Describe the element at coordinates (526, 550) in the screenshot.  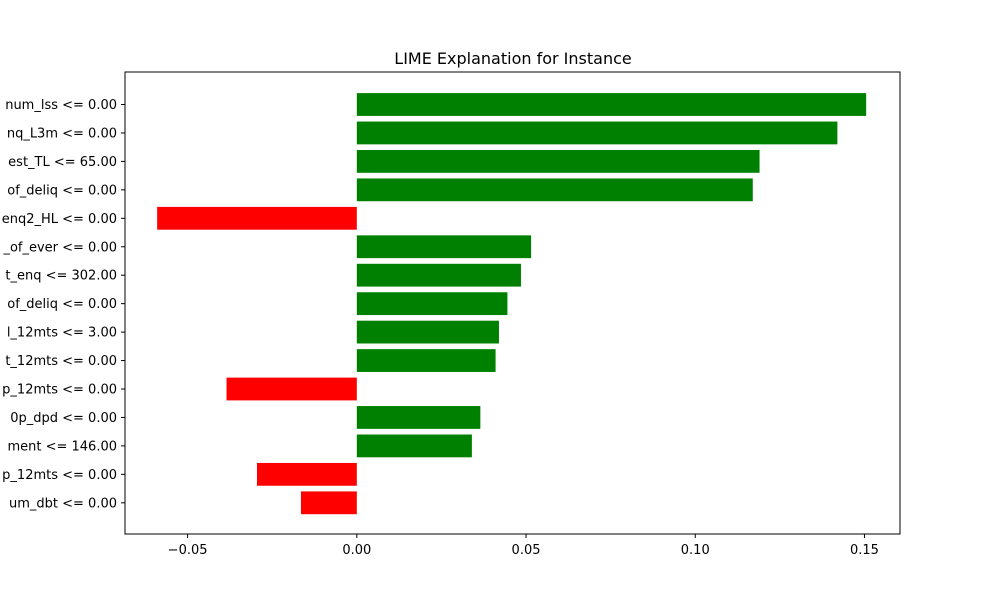
I see `x-tick-label: 0.05` at that location.